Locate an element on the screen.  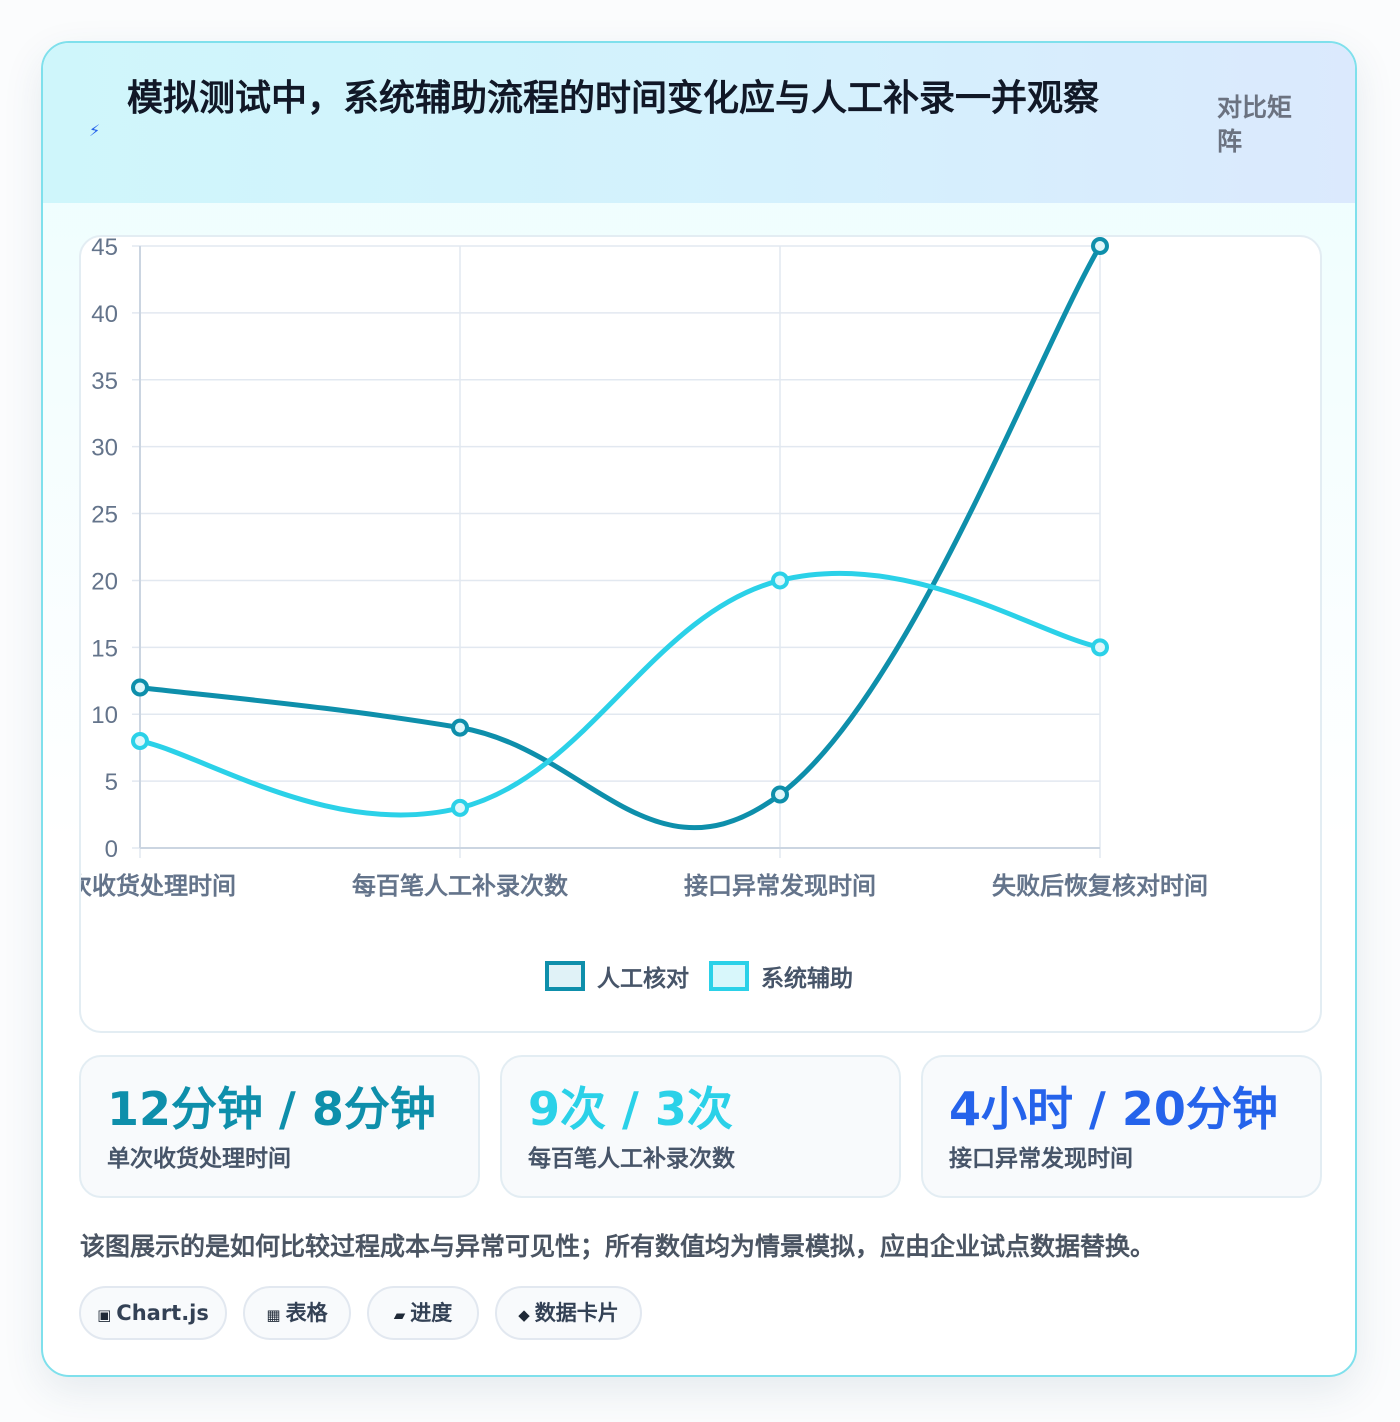
chip-label: Chart.js is located at coordinates (162, 1313).